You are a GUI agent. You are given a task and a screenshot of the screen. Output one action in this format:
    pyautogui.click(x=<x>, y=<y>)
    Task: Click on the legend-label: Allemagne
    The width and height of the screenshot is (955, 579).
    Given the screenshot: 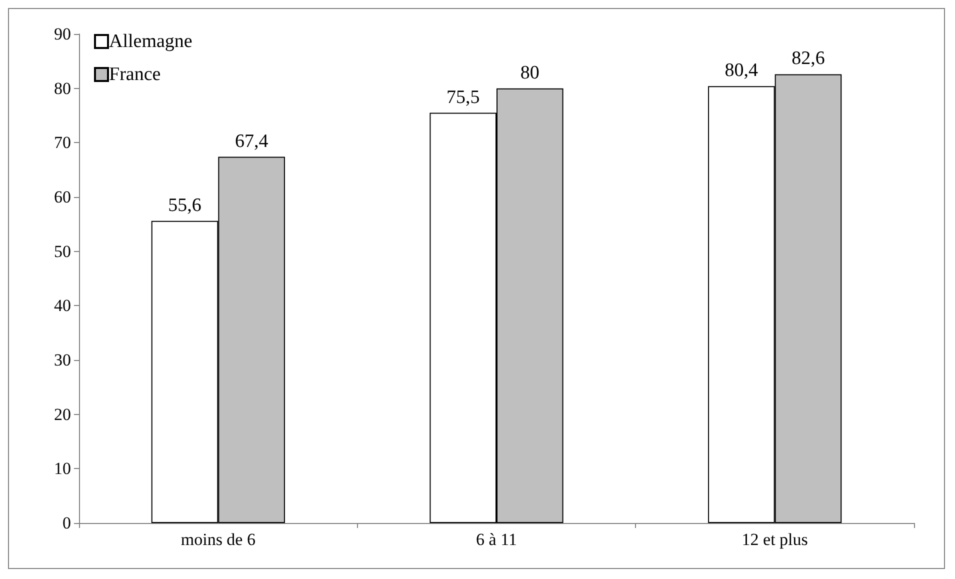 What is the action you would take?
    pyautogui.click(x=150, y=41)
    